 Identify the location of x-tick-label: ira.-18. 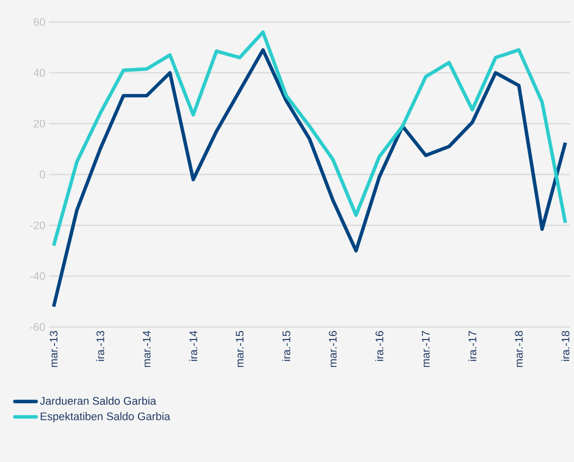
(565, 345).